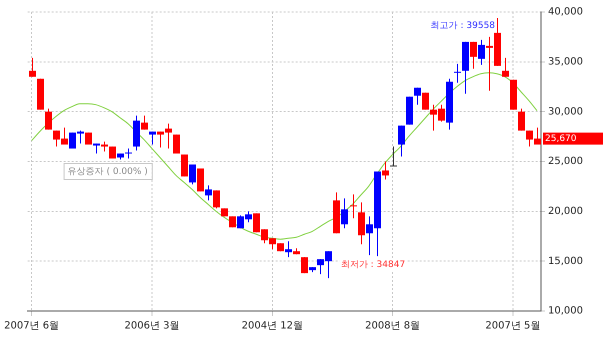  Describe the element at coordinates (565, 62) in the screenshot. I see `y-tick-label: 35,000` at that location.